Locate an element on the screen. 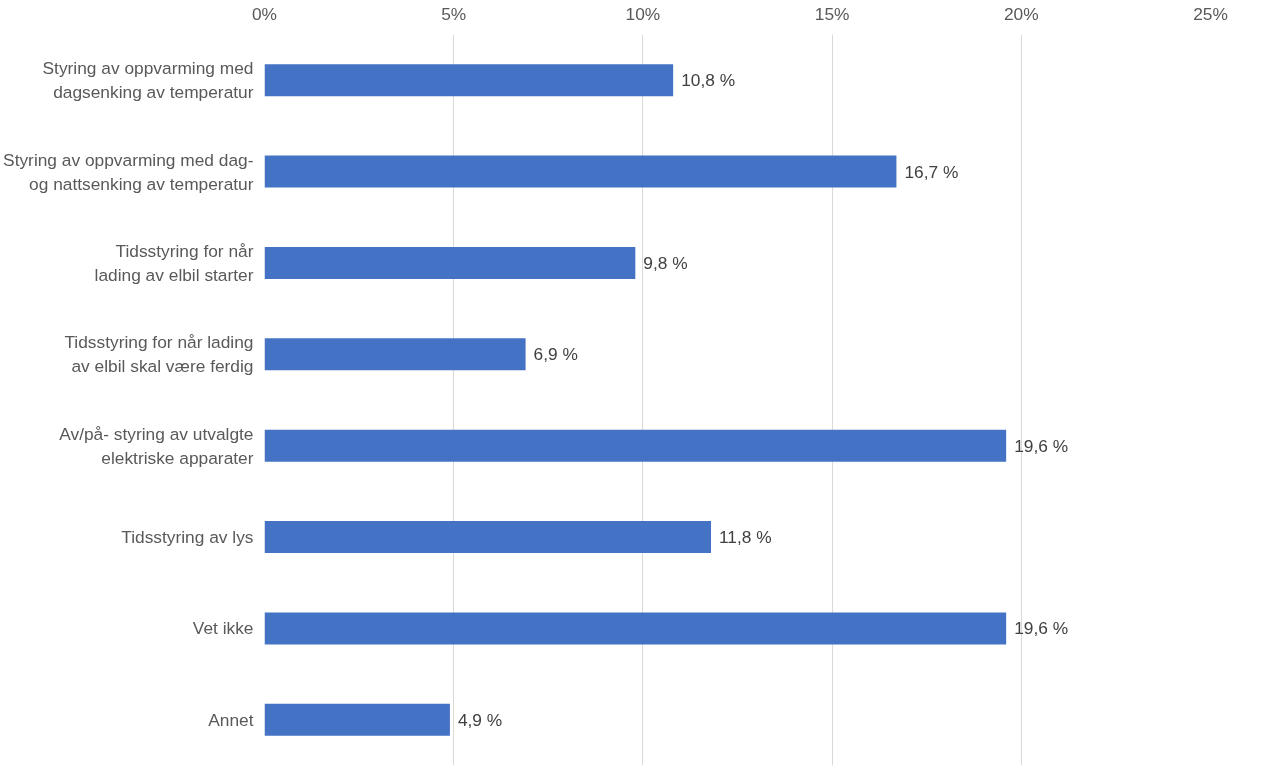 The width and height of the screenshot is (1262, 778). y-tick-label: Tidsstyring for når lading av elbil starter is located at coordinates (174, 262).